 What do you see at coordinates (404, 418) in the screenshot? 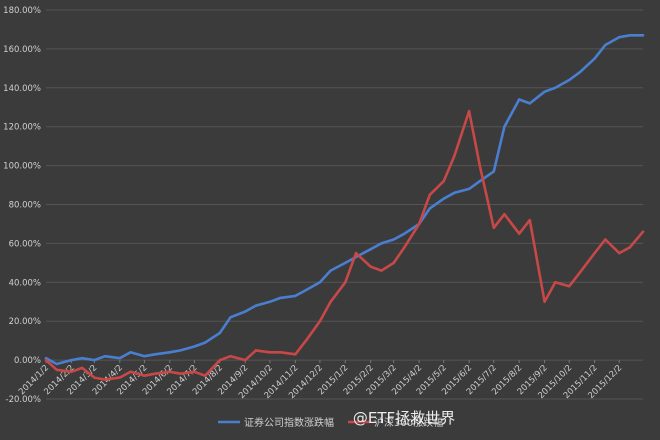
I see `watermark-text: @ETF拯救世界` at bounding box center [404, 418].